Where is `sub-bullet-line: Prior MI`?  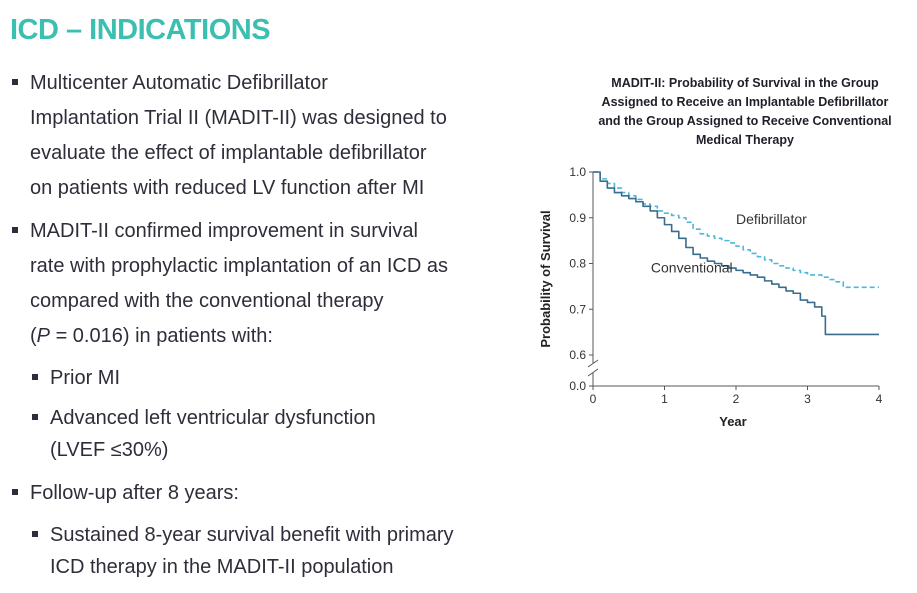 sub-bullet-line: Prior MI is located at coordinates (85, 378).